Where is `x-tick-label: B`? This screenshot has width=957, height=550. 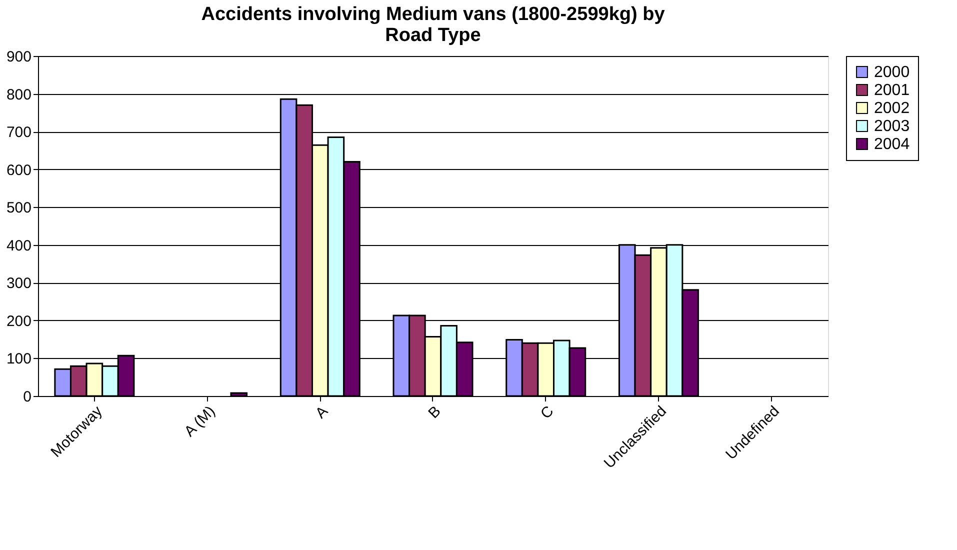 x-tick-label: B is located at coordinates (434, 412).